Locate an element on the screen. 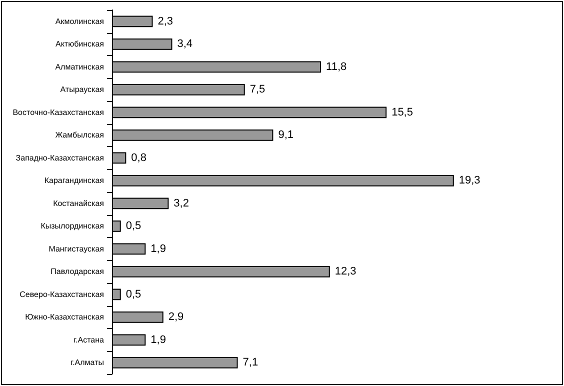 This screenshot has height=386, width=564. data-label: 3,4 is located at coordinates (185, 44).